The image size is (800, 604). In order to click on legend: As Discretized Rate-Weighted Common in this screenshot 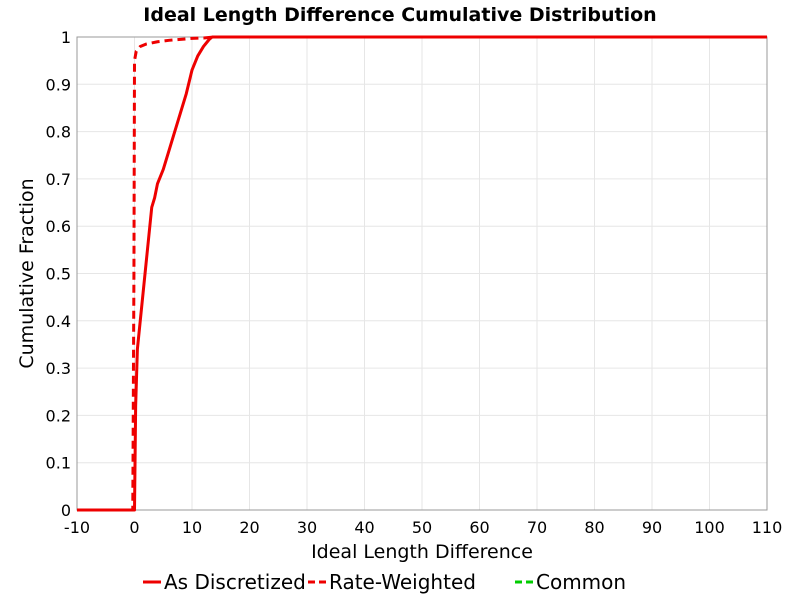, I will do `click(384, 582)`.